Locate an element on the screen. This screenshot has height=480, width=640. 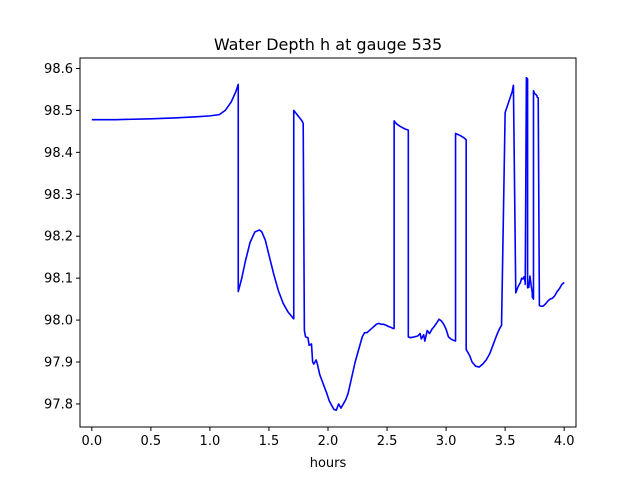
x-tick-label: 0.5 is located at coordinates (151, 441).